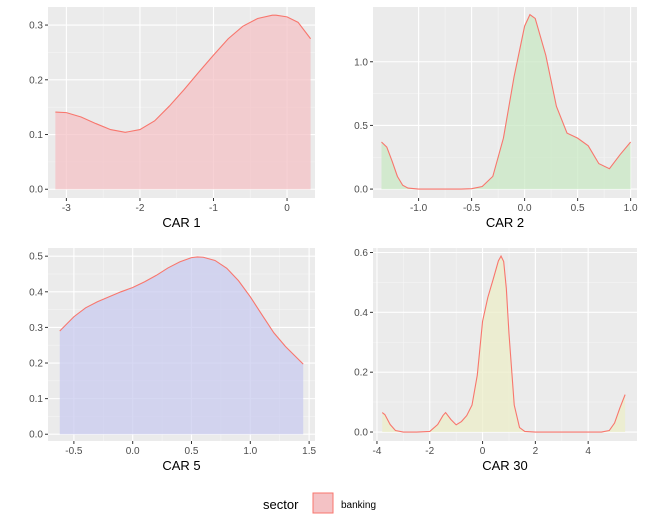 This screenshot has height=522, width=647. I want to click on legend-title: sector, so click(281, 504).